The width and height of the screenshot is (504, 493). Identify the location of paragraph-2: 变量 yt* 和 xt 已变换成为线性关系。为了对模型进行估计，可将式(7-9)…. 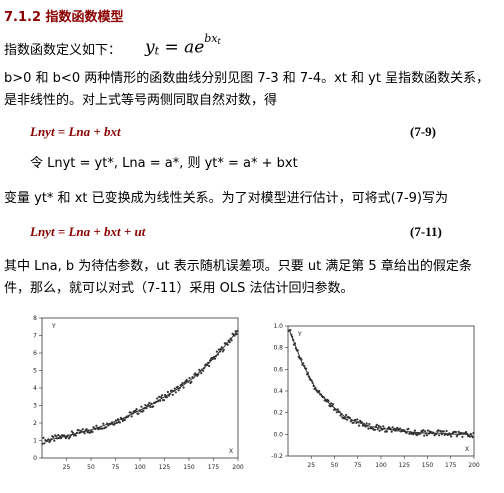
(226, 198).